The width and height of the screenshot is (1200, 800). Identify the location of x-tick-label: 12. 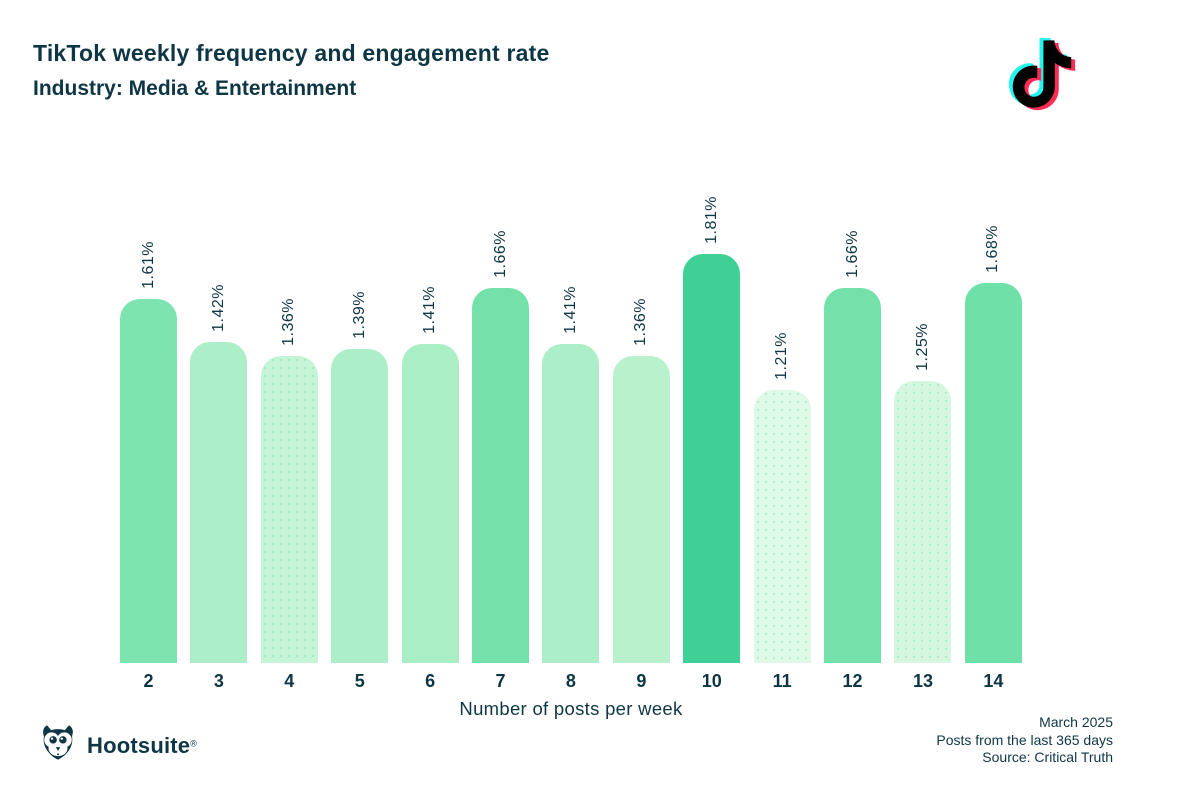
(852, 681).